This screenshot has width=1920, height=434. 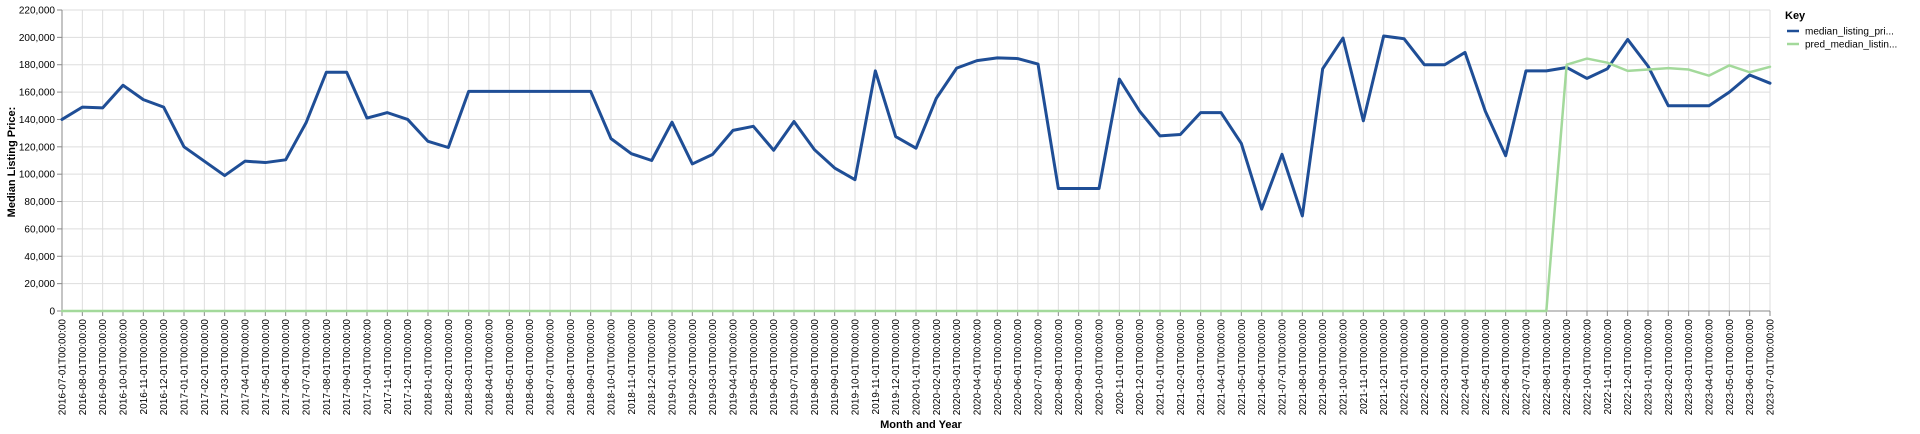 I want to click on x-tick-label: 2023-04-01T00:00:00, so click(x=1710, y=367).